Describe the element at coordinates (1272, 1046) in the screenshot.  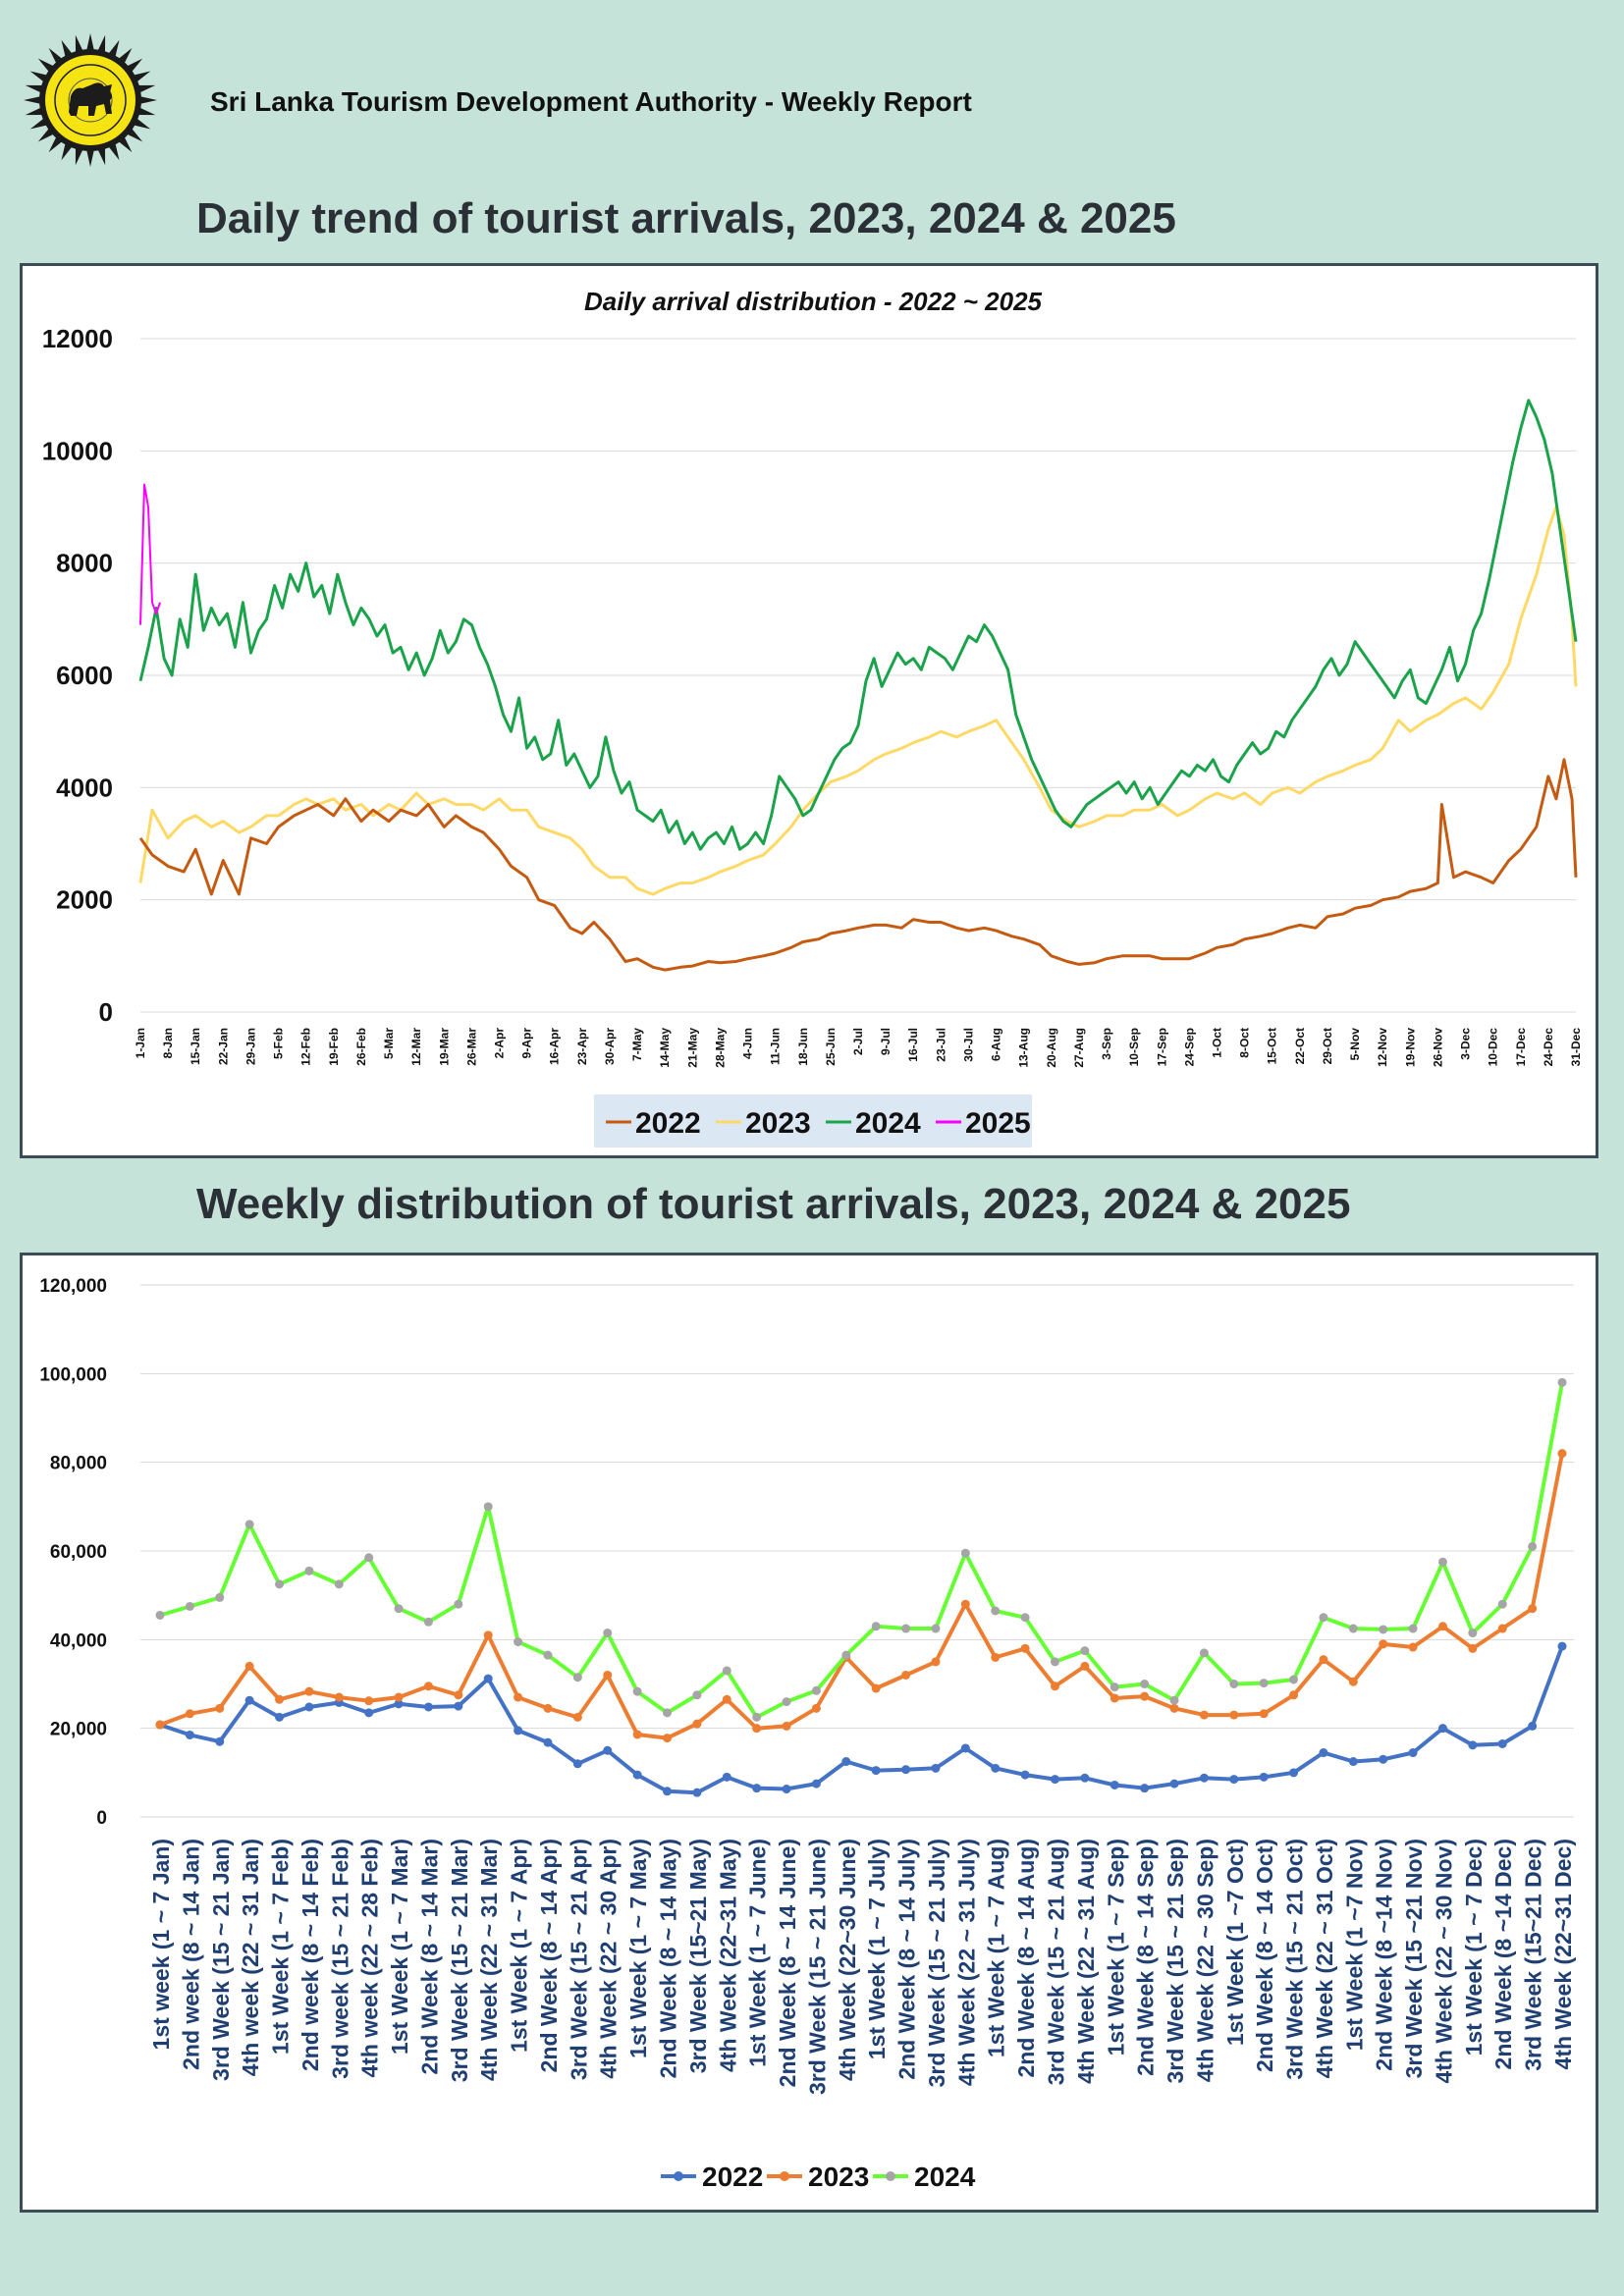
I see `daily-x-tick-label: 15-Oct` at that location.